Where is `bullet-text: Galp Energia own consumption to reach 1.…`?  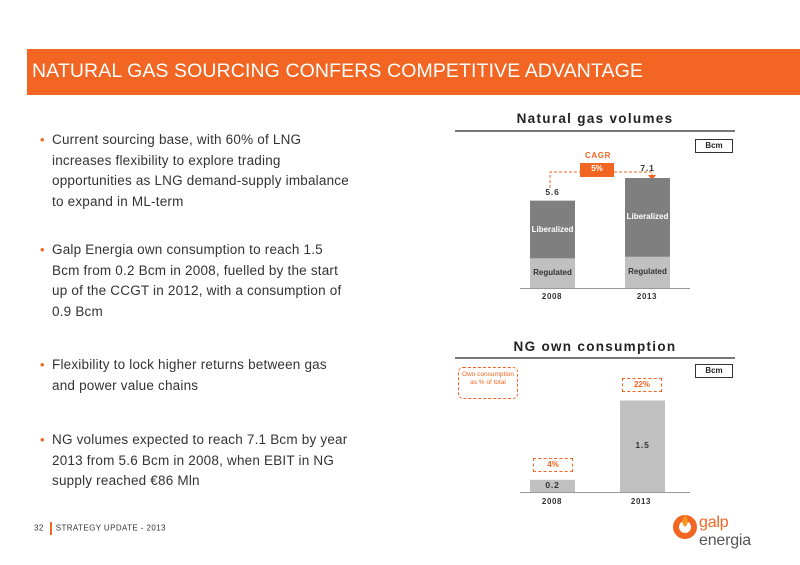 bullet-text: Galp Energia own consumption to reach 1.… is located at coordinates (197, 280).